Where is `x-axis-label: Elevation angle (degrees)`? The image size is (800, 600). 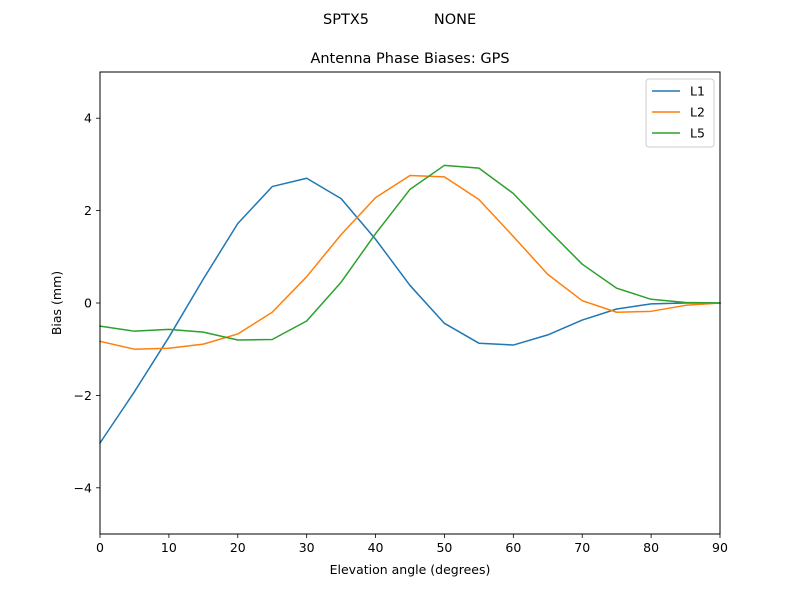
x-axis-label: Elevation angle (degrees) is located at coordinates (410, 569).